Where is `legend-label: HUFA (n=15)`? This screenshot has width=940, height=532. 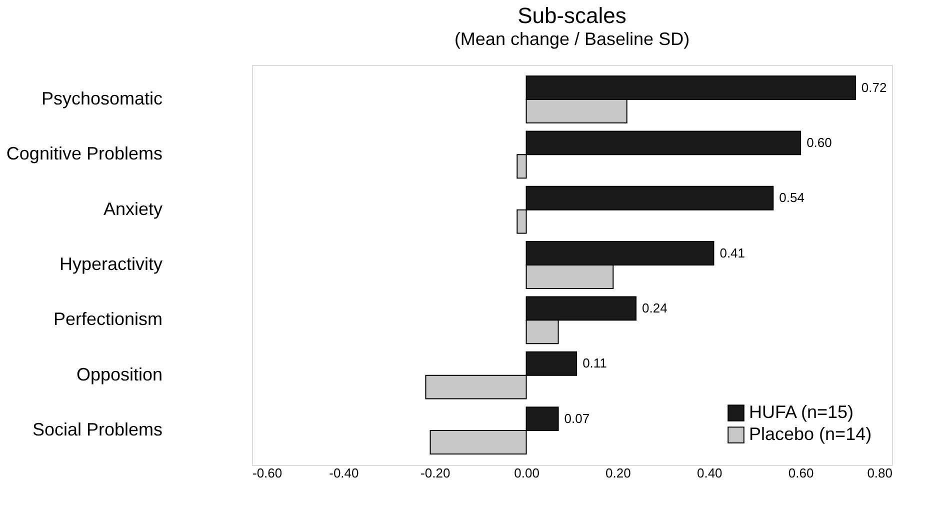 legend-label: HUFA (n=15) is located at coordinates (801, 412).